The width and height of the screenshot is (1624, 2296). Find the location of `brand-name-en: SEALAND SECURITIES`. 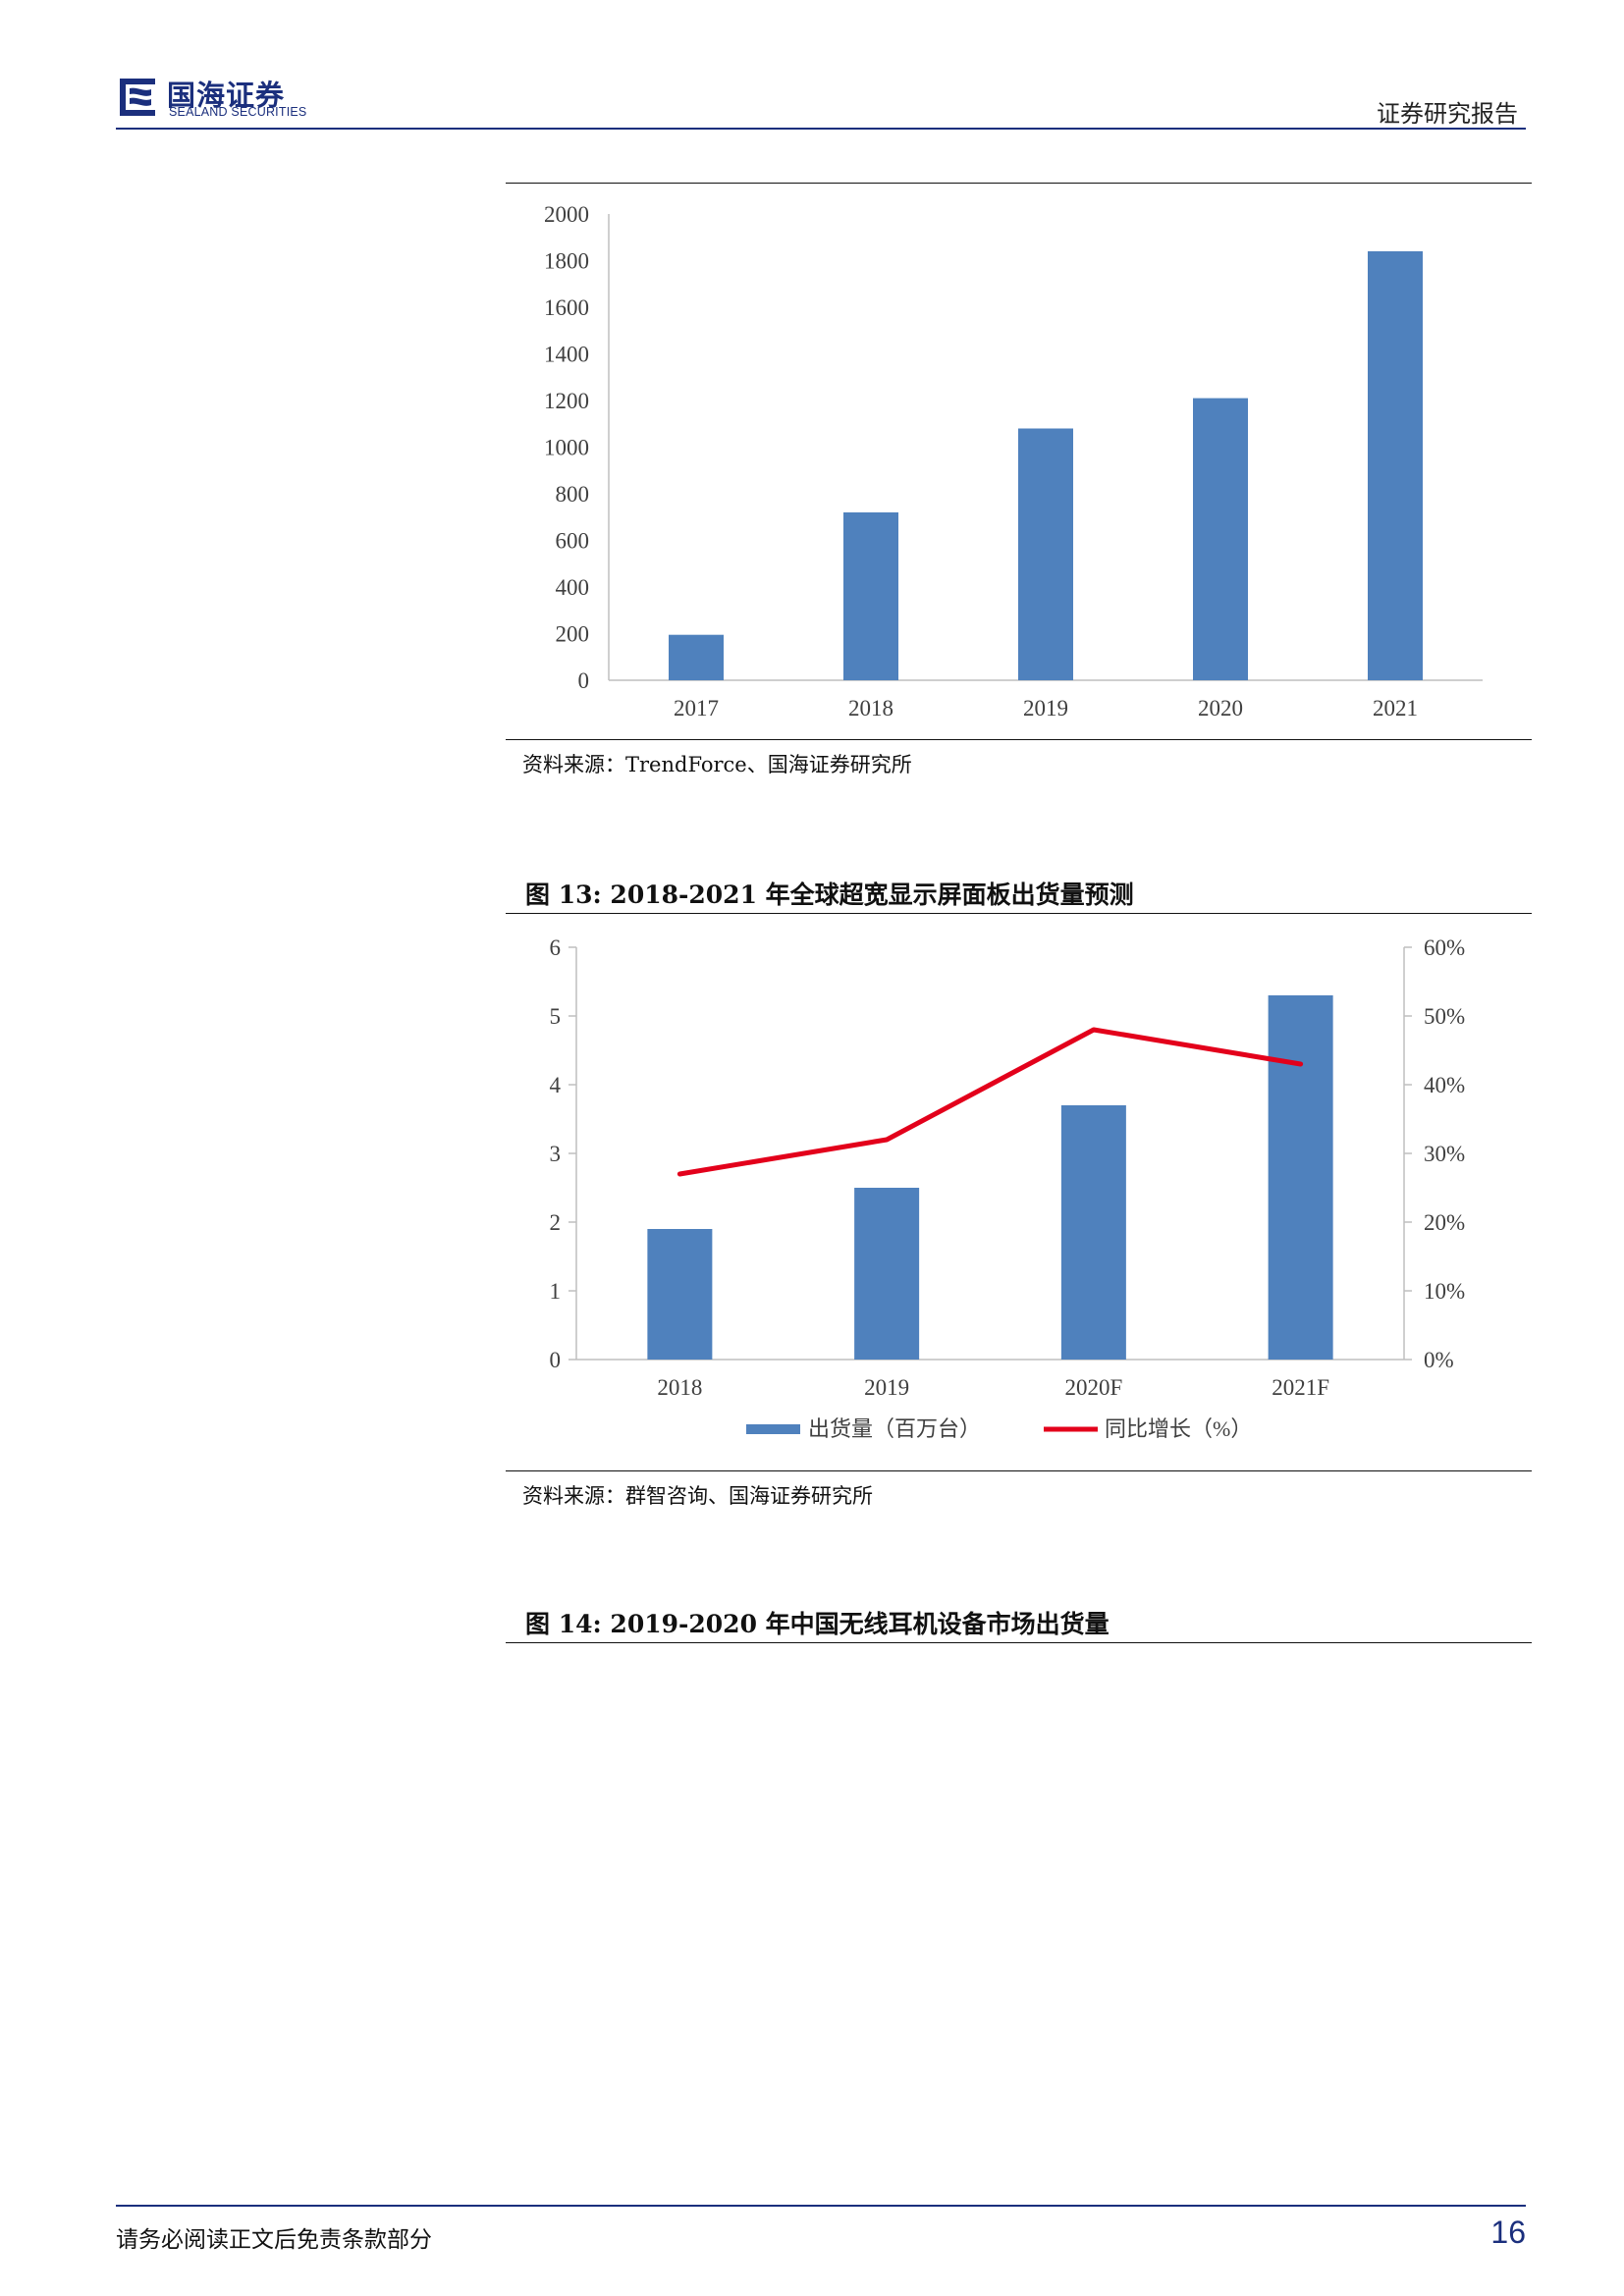

brand-name-en: SEALAND SECURITIES is located at coordinates (238, 112).